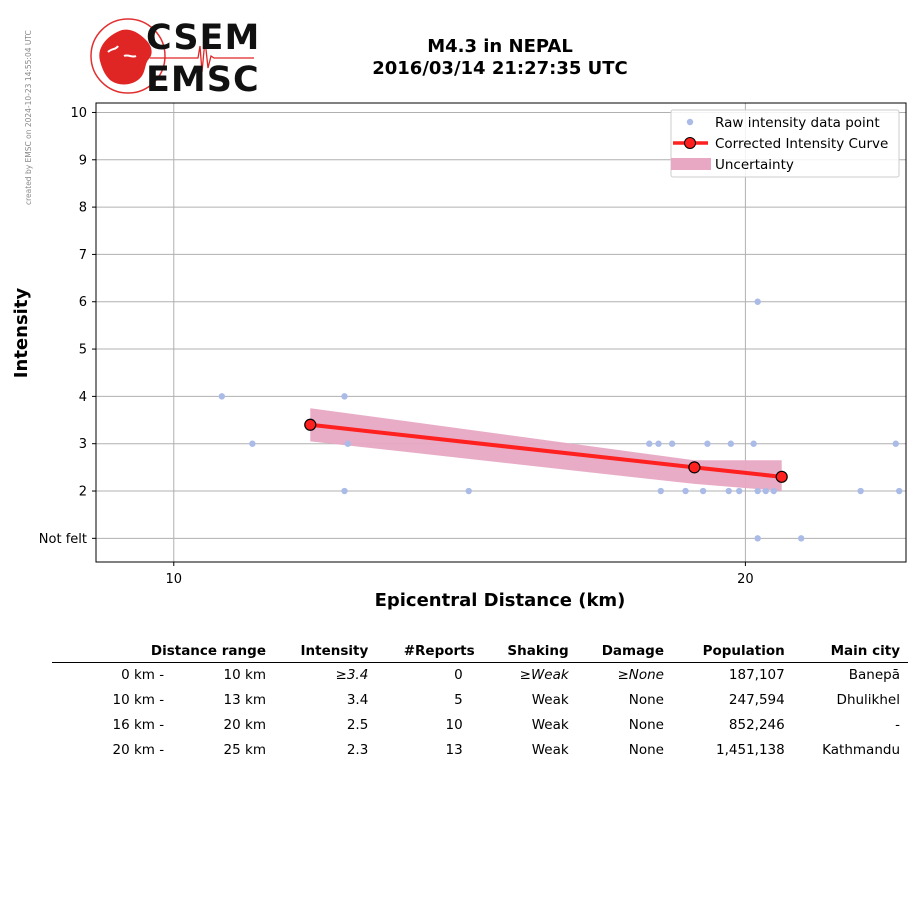 Image resolution: width=915 pixels, height=905 pixels. I want to click on x-ticks: 10 20, so click(460, 574).